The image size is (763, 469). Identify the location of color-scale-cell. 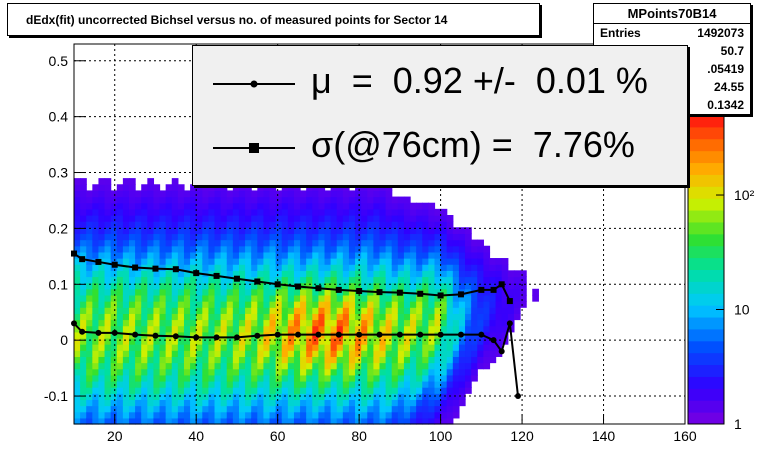
(706, 145).